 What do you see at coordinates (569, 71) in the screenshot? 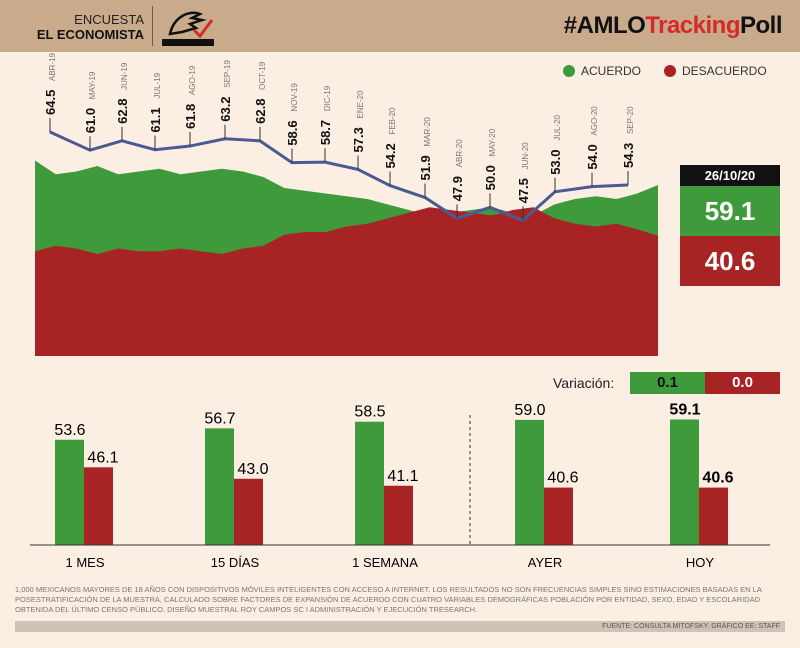
I see `green-dot-icon` at bounding box center [569, 71].